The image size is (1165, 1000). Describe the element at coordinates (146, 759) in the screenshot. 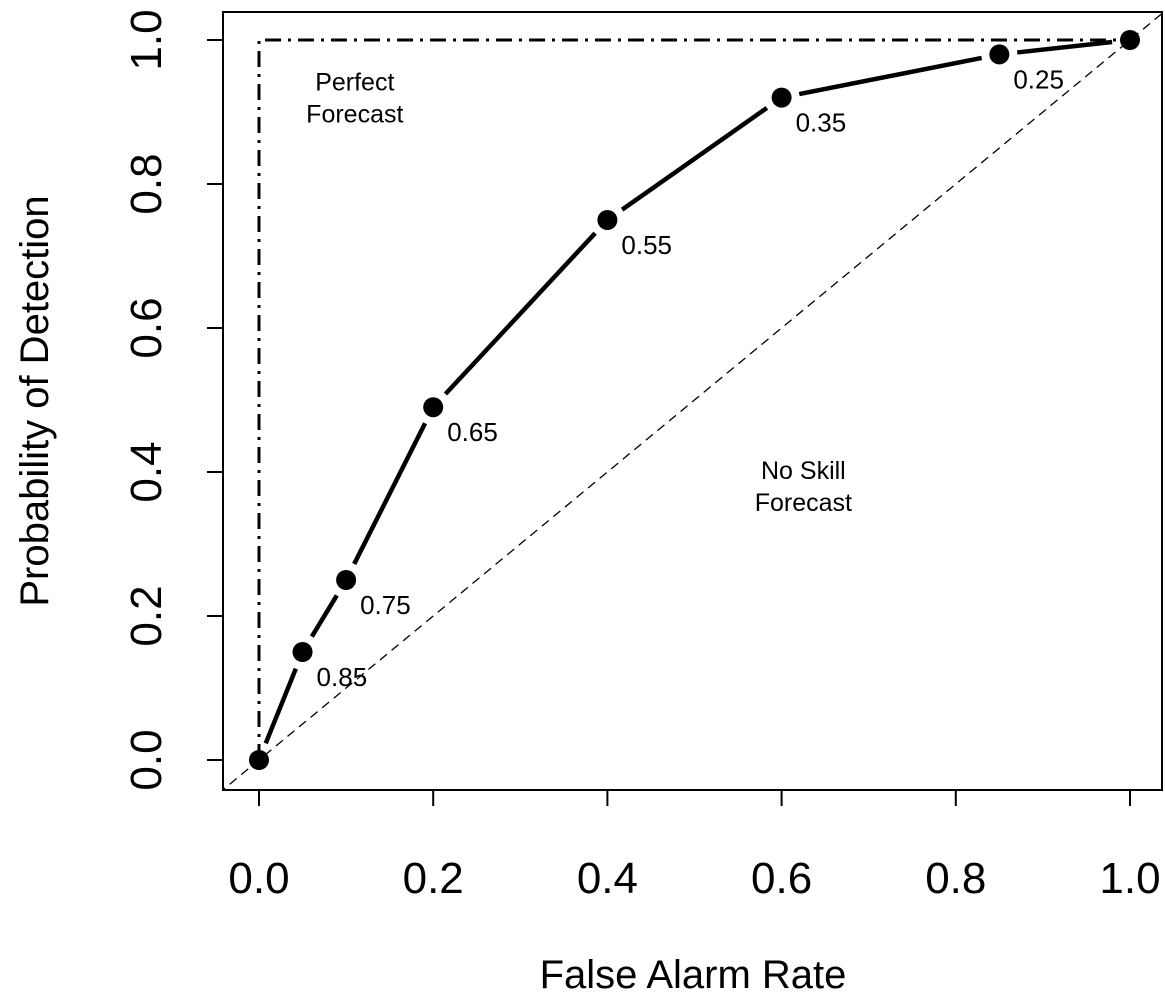

I see `y-tick-label: 0.0` at that location.